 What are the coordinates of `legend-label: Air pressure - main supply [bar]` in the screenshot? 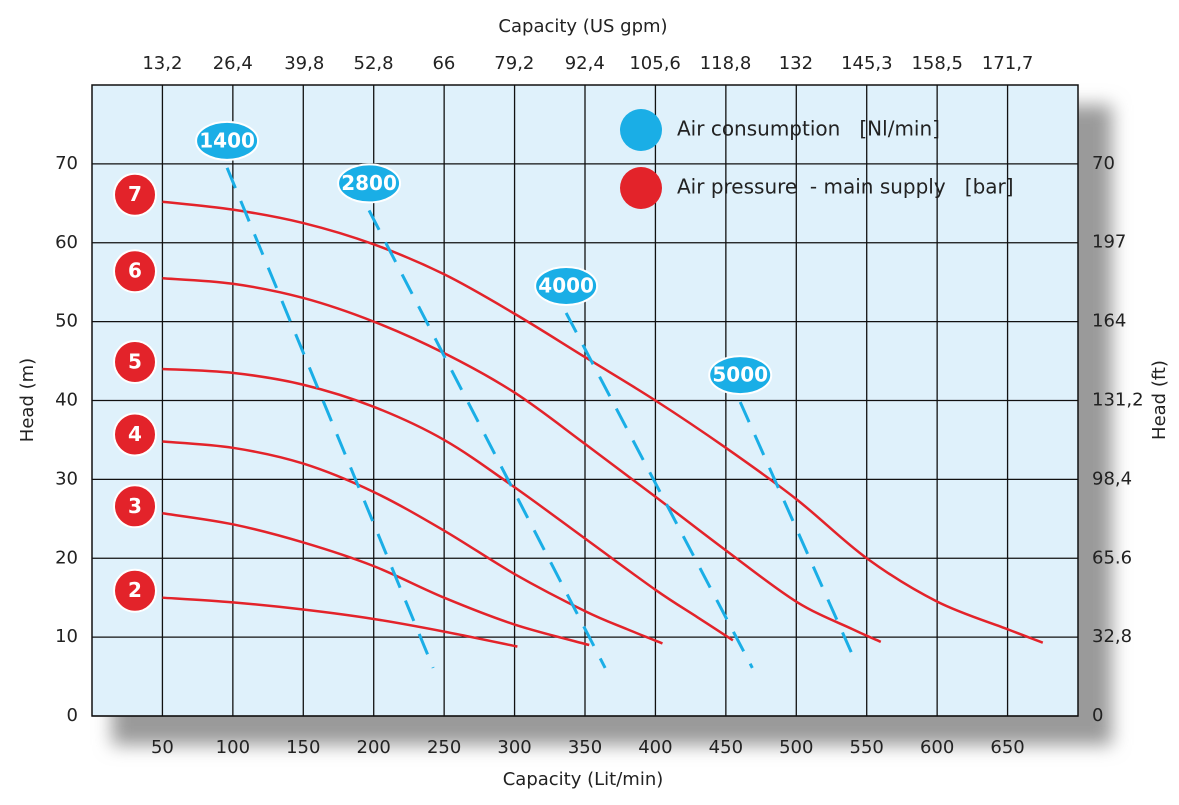 It's located at (845, 187).